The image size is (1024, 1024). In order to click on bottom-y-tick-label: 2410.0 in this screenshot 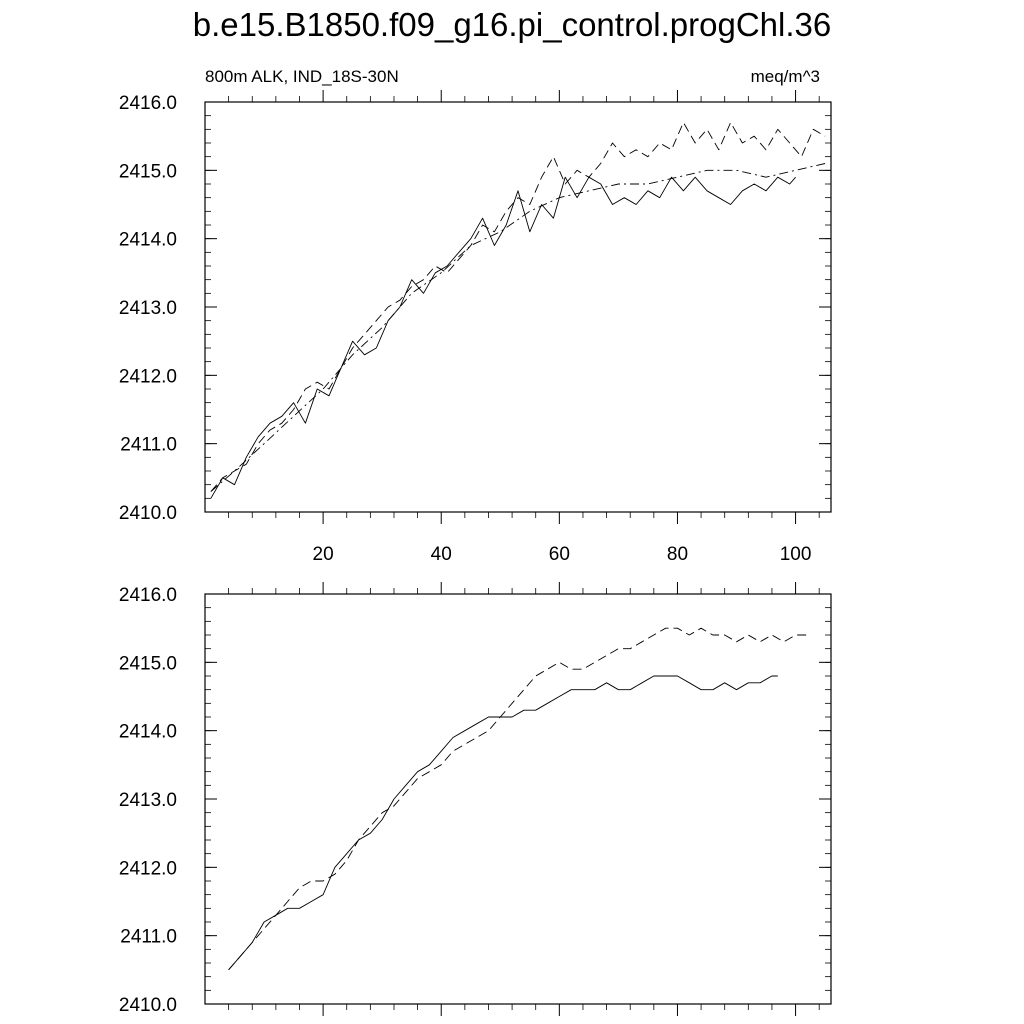, I will do `click(148, 1005)`.